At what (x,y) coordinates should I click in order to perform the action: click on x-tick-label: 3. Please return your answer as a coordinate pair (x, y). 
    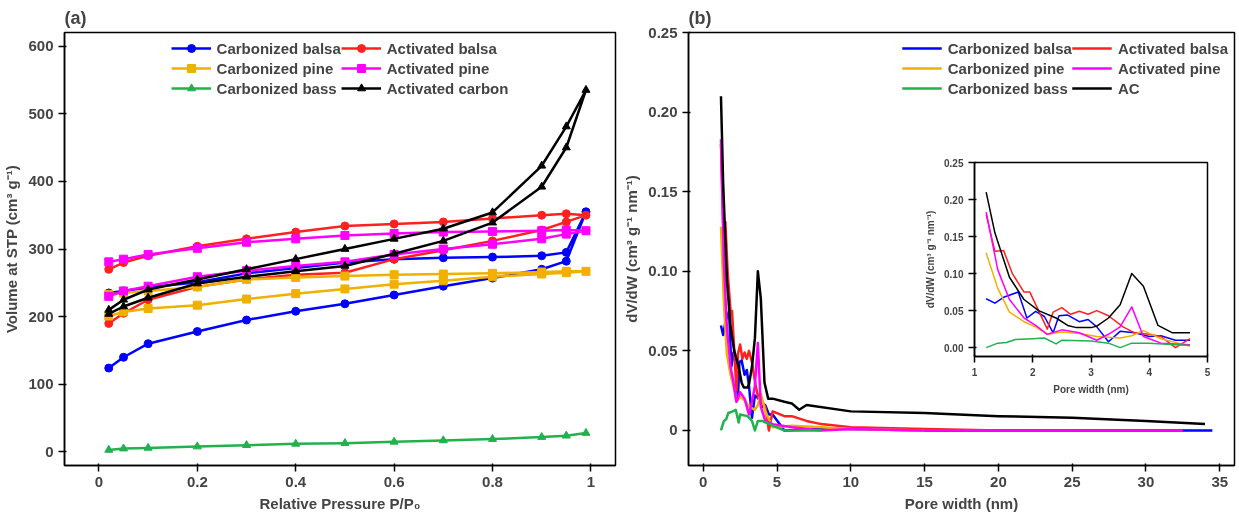
    Looking at the image, I should click on (1091, 372).